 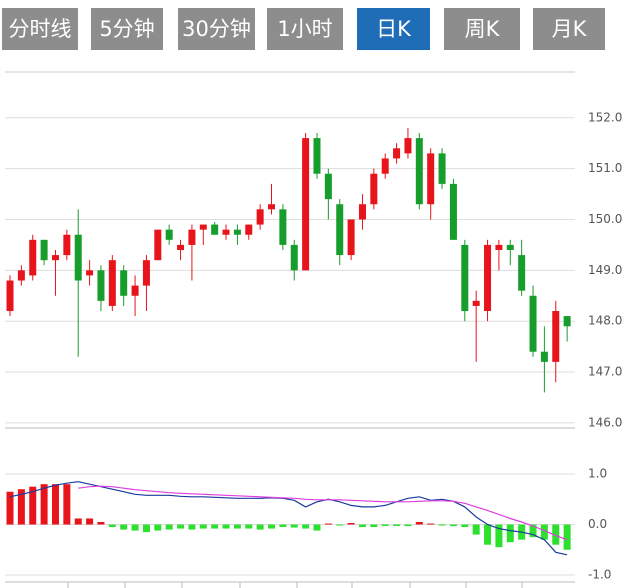 What do you see at coordinates (288, 518) in the screenshot?
I see `macd-line` at bounding box center [288, 518].